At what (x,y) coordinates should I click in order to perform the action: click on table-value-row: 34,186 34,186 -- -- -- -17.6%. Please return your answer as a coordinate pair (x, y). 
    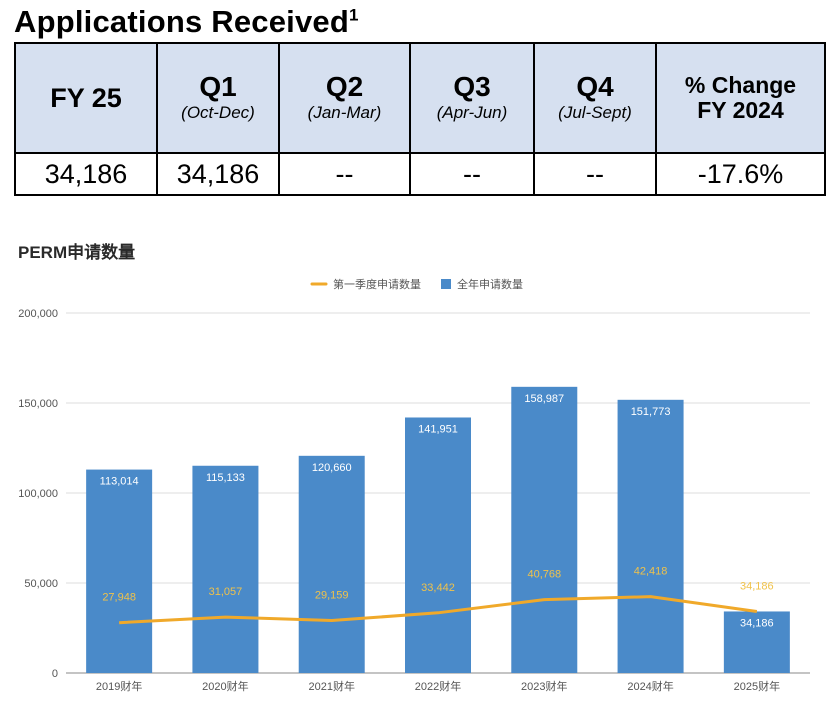
    Looking at the image, I should click on (420, 174).